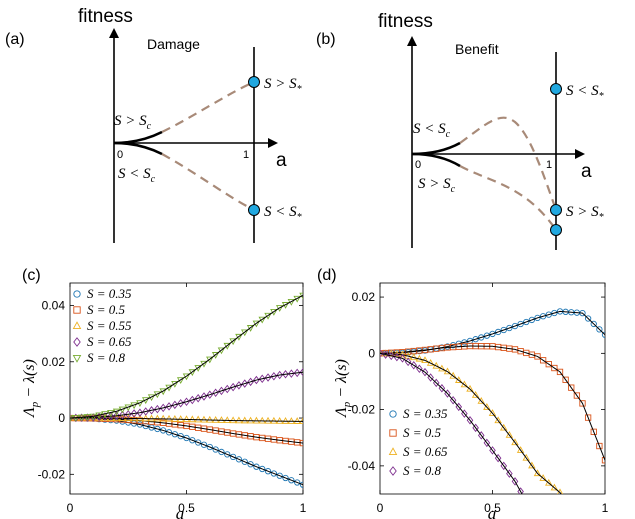  I want to click on panel-a-annot-1: S > Sc, so click(133, 122).